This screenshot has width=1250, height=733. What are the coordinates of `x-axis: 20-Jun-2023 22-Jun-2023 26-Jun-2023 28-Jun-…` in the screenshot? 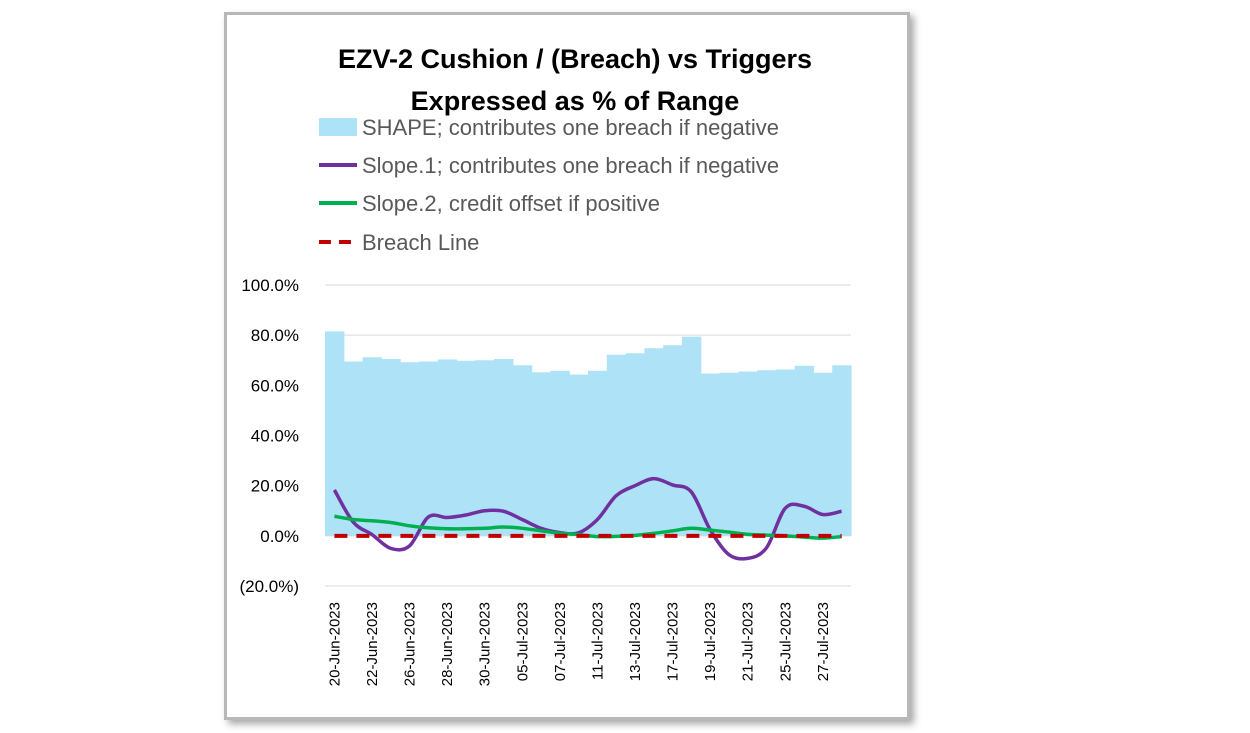 It's located at (578, 644).